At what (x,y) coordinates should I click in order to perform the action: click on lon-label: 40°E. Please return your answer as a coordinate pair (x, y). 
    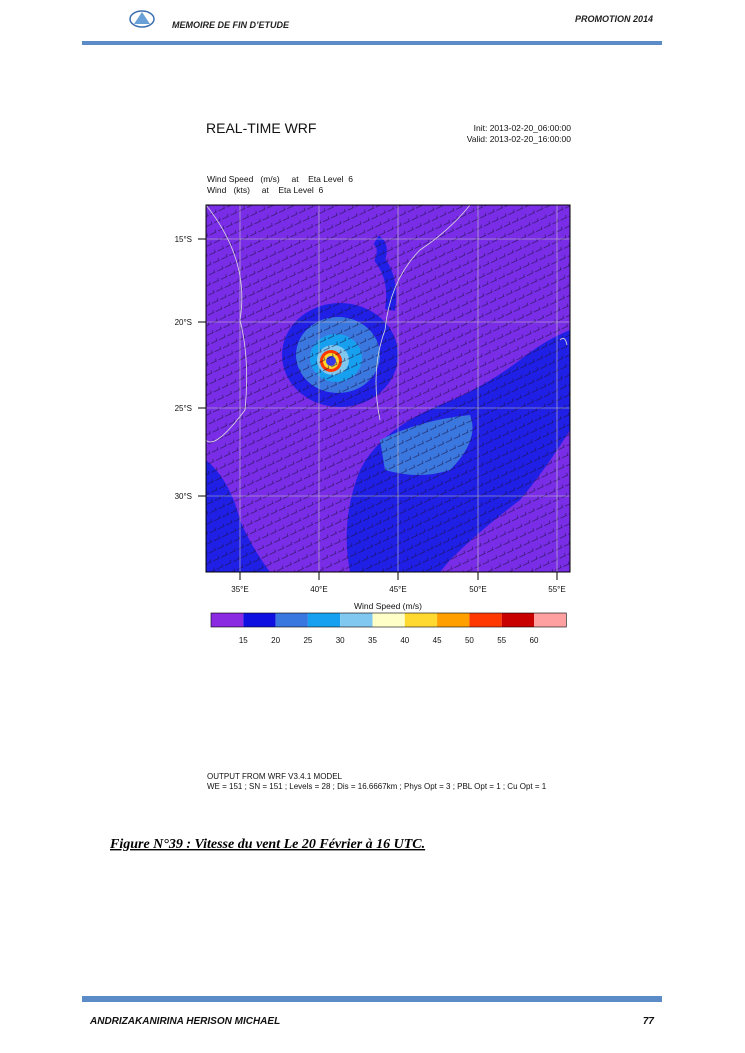
    Looking at the image, I should click on (318, 589).